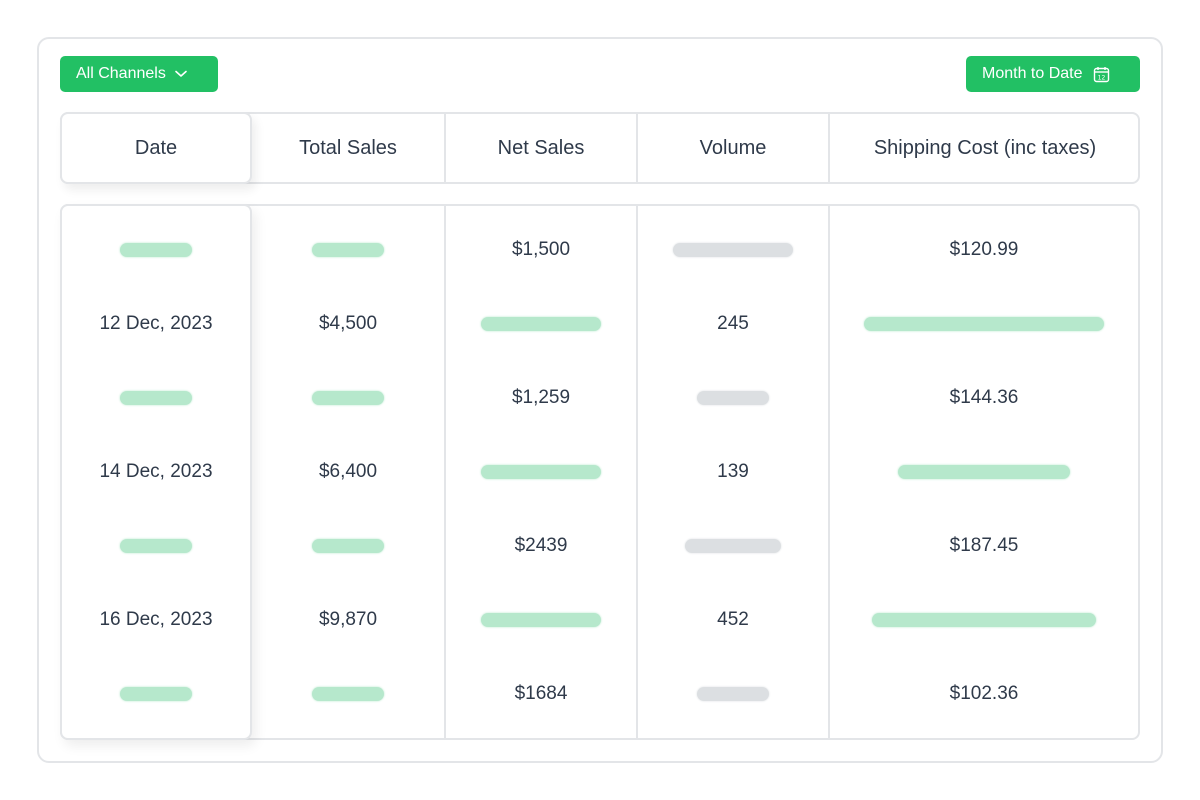  Describe the element at coordinates (541, 249) in the screenshot. I see `cell-net-sales: $1,500` at that location.